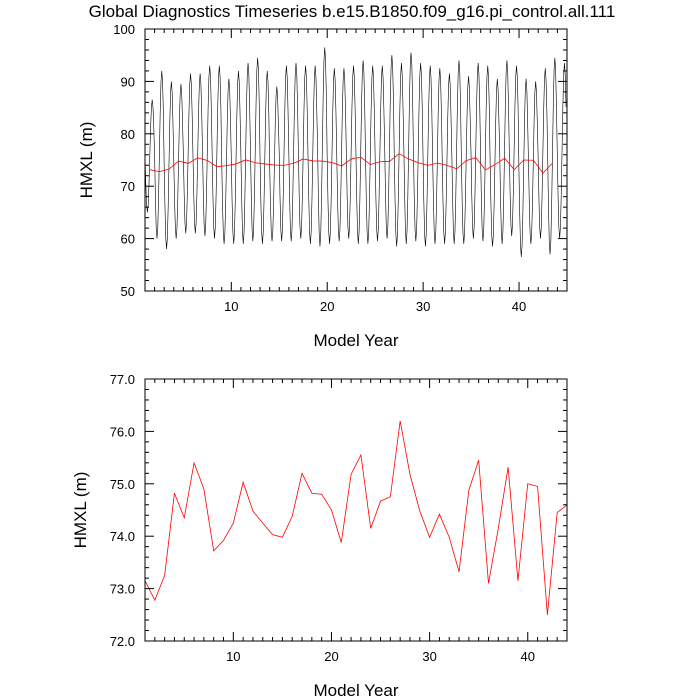 The width and height of the screenshot is (700, 700). Describe the element at coordinates (128, 186) in the screenshot. I see `top-y-tick-label: 70` at that location.